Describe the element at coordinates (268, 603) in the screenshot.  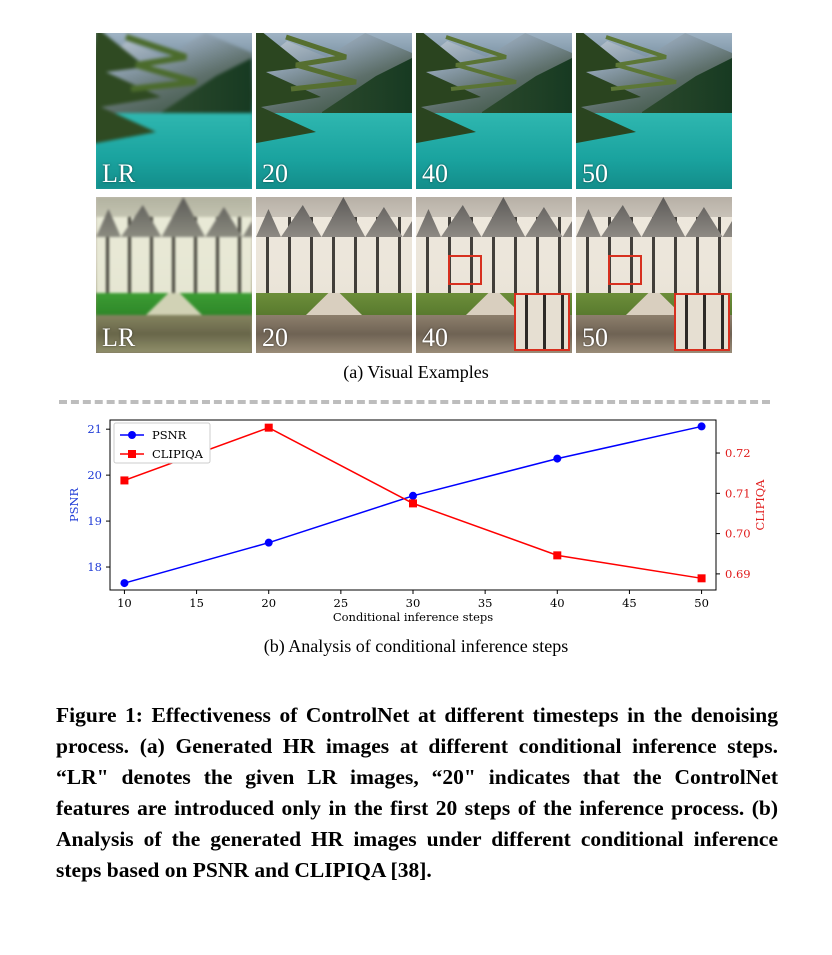
I see `x-tick-label: 20` at that location.